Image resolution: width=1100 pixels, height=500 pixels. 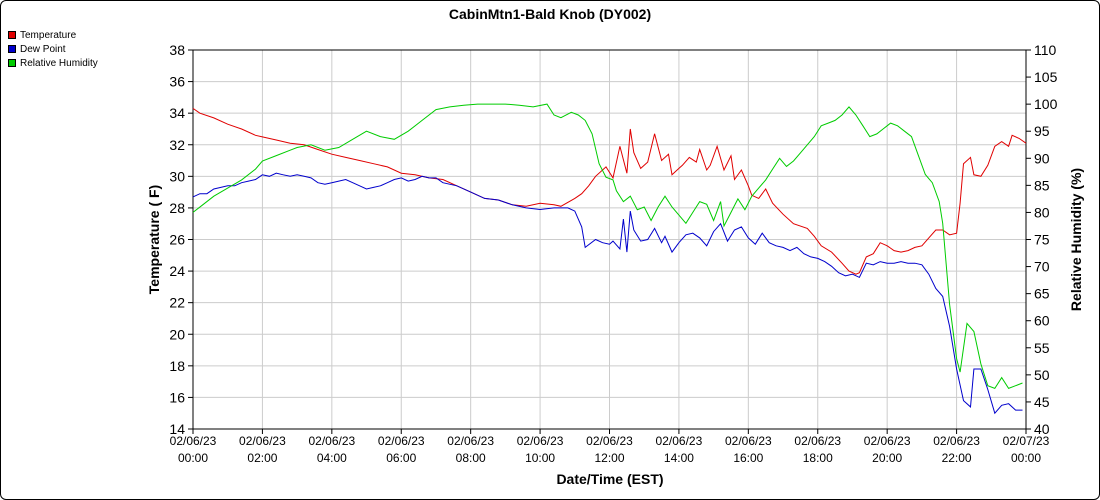 What do you see at coordinates (12, 49) in the screenshot?
I see `legend-swatch-dew-point` at bounding box center [12, 49].